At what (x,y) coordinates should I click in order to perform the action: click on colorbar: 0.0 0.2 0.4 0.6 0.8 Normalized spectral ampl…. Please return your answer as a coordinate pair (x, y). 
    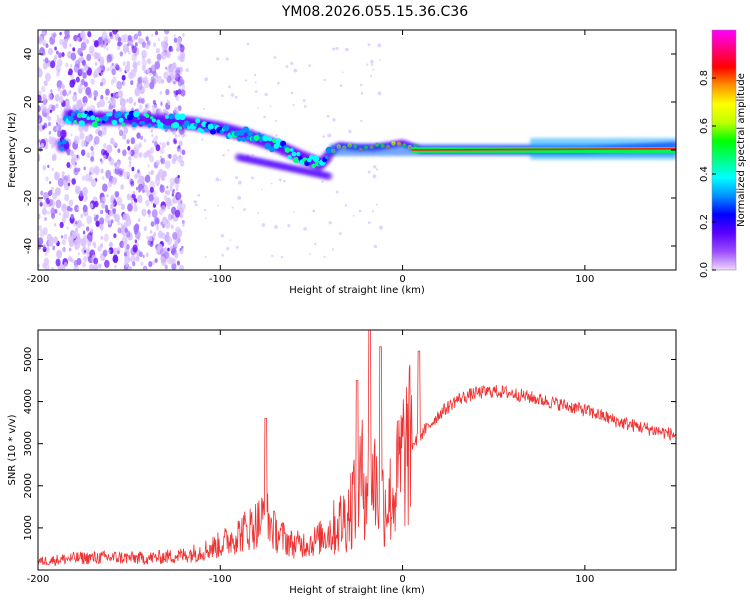
    Looking at the image, I should click on (723, 153).